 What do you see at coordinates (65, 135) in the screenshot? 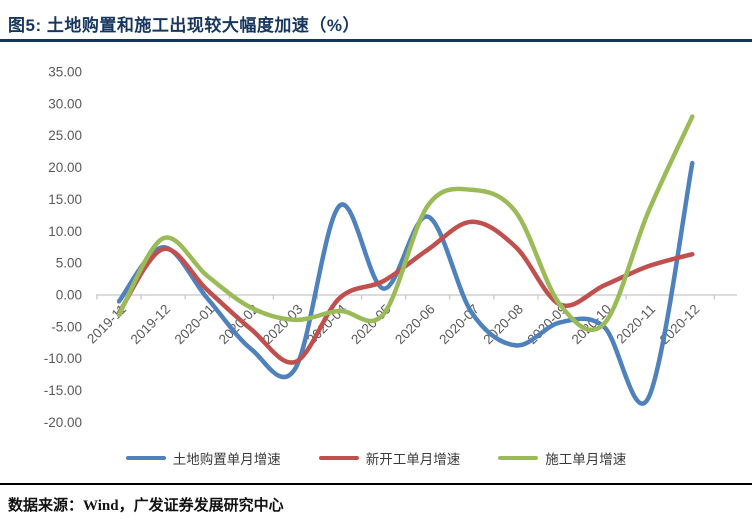
I see `y-axis-tick-label: 25.00` at bounding box center [65, 135].